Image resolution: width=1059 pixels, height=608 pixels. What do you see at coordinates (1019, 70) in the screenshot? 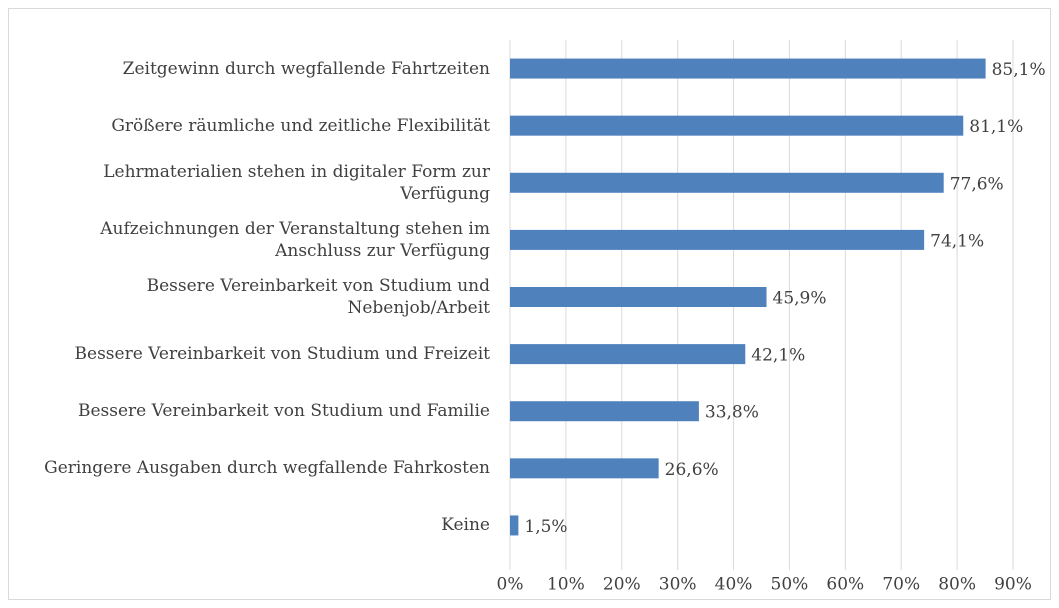
I see `value-label: 85,1%` at bounding box center [1019, 70].